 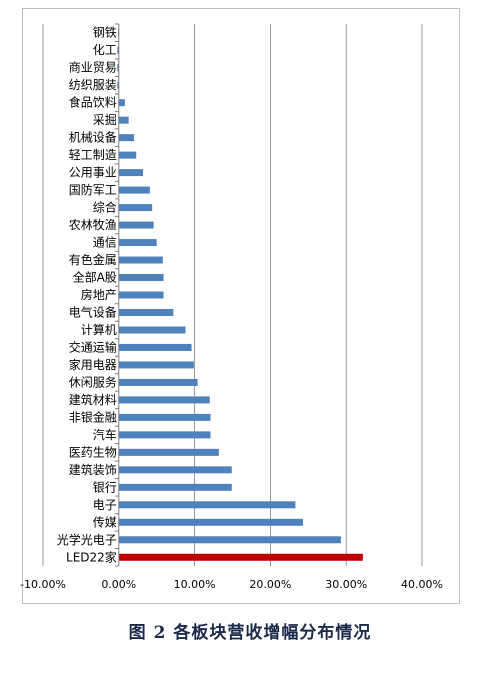 I want to click on x-tick-label-4: 30.00%, so click(x=346, y=584).